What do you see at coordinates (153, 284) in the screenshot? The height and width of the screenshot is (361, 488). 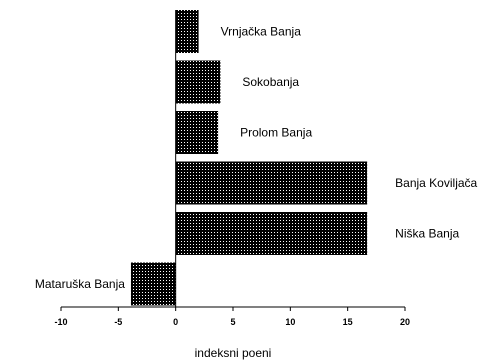 I see `bar-mataruska-banja` at bounding box center [153, 284].